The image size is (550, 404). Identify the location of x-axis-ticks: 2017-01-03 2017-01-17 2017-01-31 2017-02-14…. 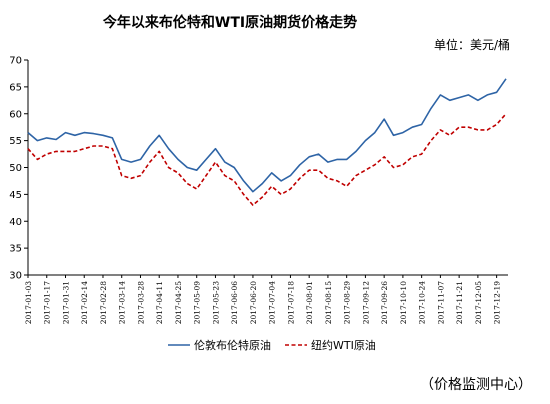
(263, 299).